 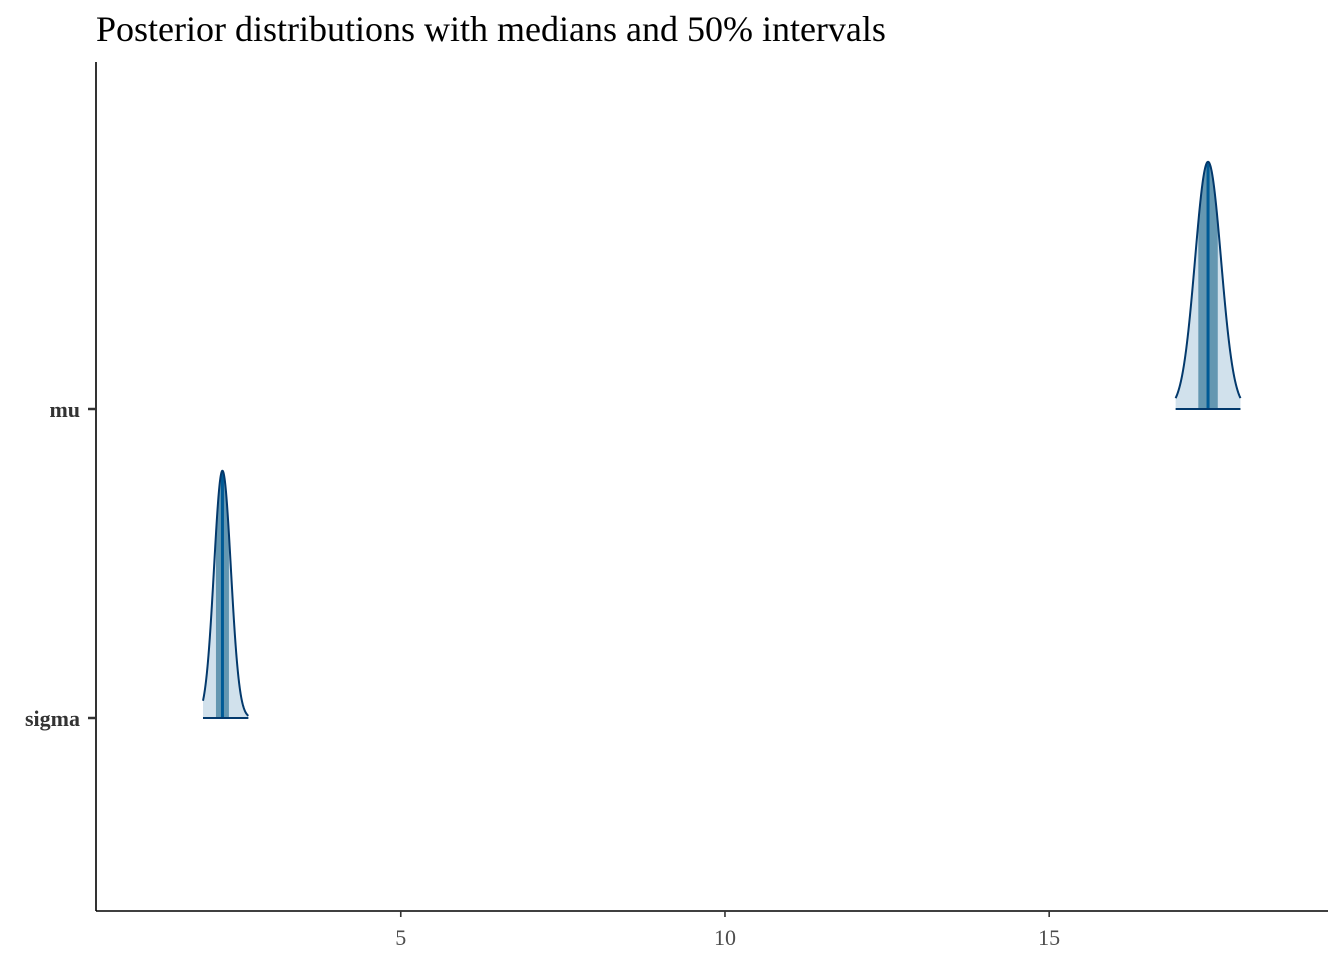 I want to click on density-outline-sigma, so click(x=226, y=593).